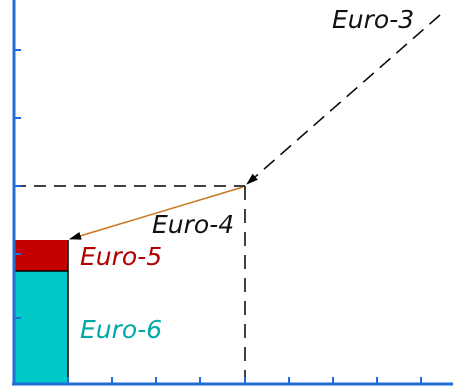 This screenshot has width=453, height=387. I want to click on euro5-label: Euro-5, so click(121, 256).